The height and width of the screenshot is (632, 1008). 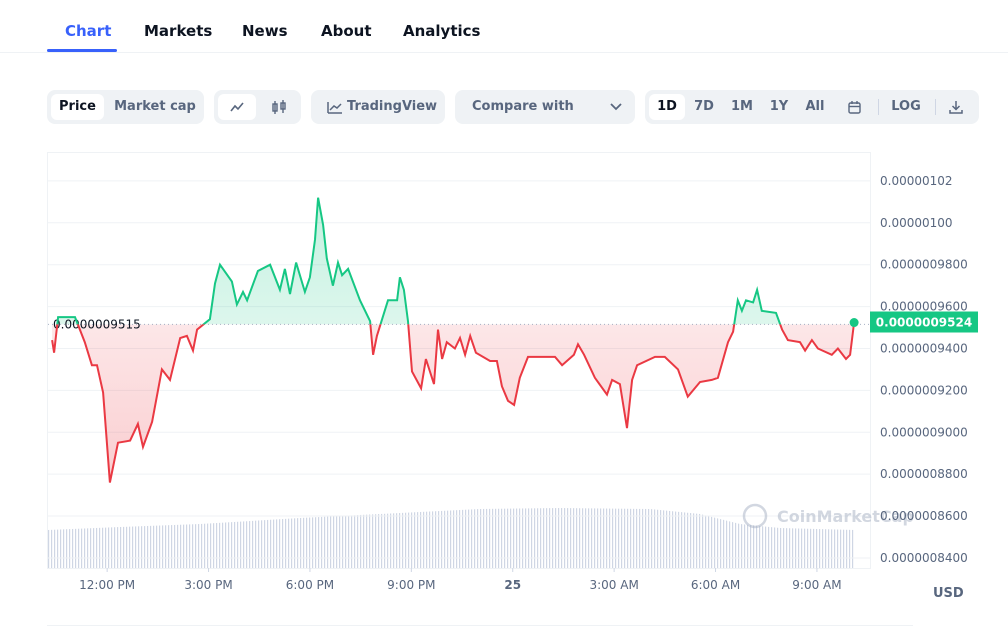 I want to click on range-button: 1M, so click(x=742, y=106).